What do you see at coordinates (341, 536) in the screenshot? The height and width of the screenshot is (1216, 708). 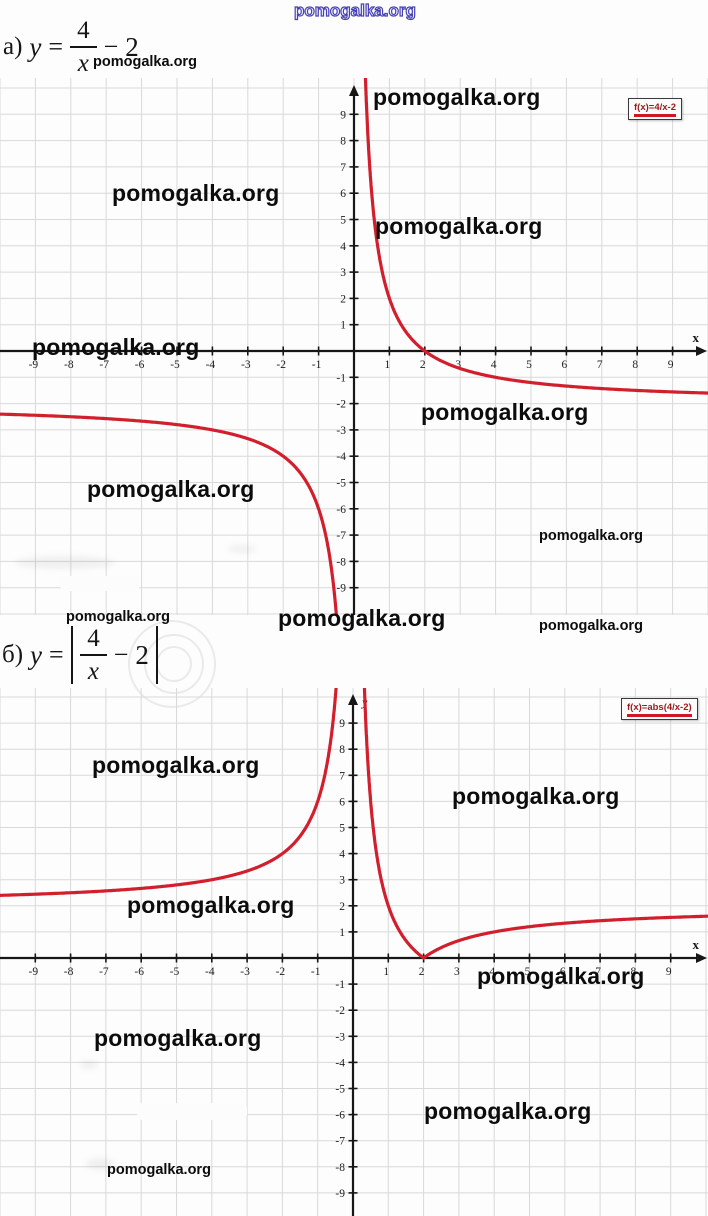 I see `y-tick-label: -7` at bounding box center [341, 536].